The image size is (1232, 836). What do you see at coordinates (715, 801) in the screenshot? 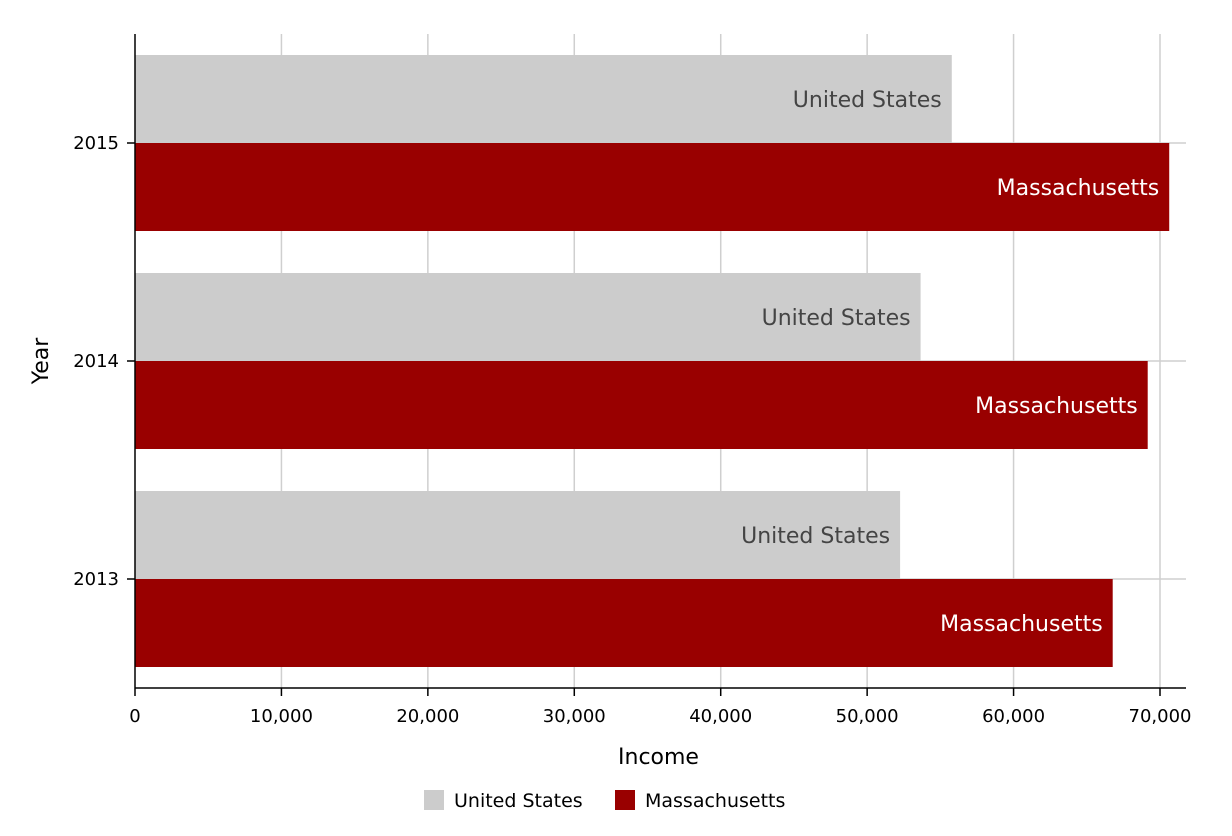
I see `legend-label: Massachusetts` at bounding box center [715, 801].